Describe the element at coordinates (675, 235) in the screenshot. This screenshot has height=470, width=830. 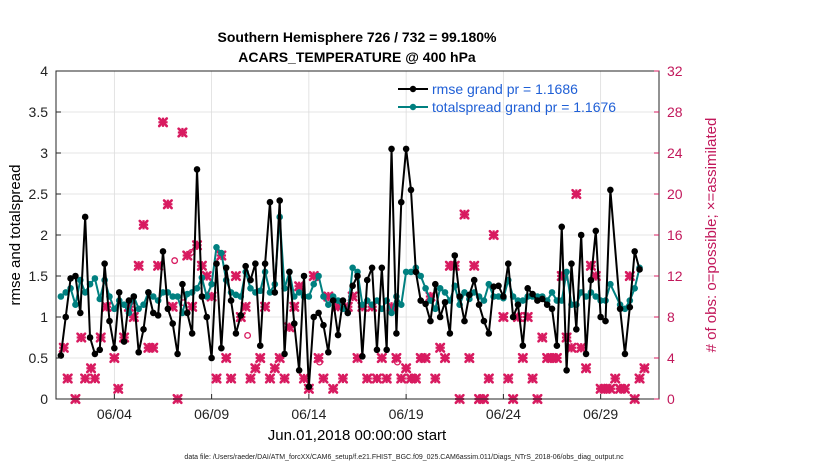
I see `y-right-tick-label: 16` at that location.